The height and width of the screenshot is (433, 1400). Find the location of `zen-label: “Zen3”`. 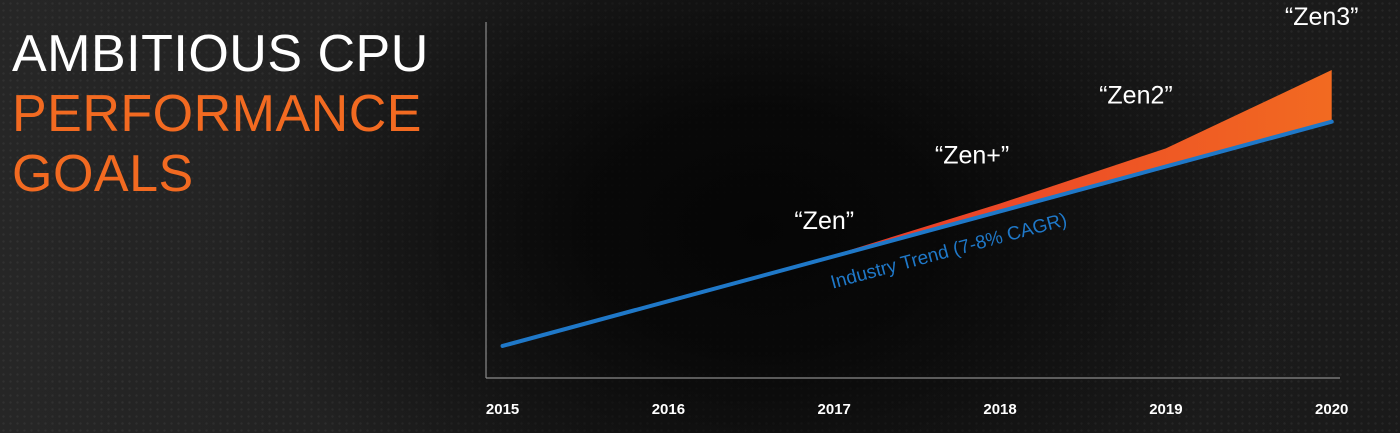

zen-label: “Zen3” is located at coordinates (1322, 17).